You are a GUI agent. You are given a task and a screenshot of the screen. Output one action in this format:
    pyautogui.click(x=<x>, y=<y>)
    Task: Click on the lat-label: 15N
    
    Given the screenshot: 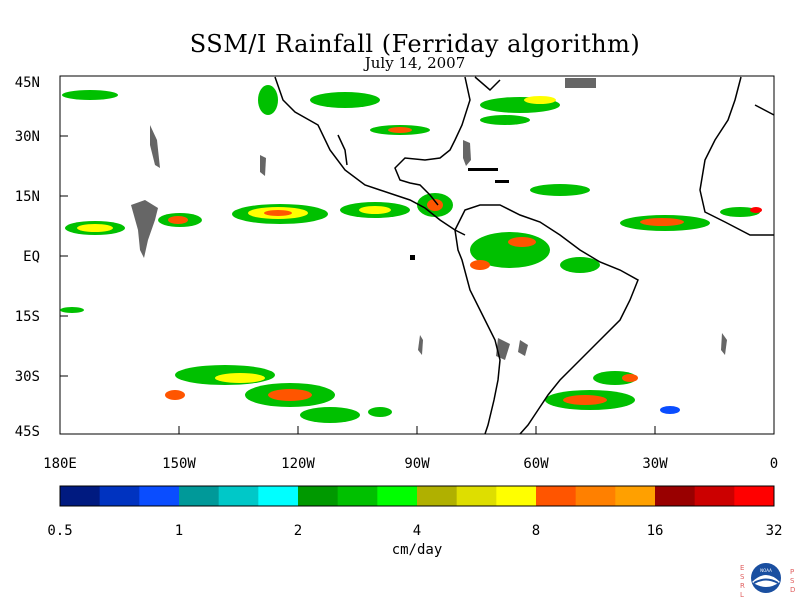 What is the action you would take?
    pyautogui.click(x=27, y=197)
    